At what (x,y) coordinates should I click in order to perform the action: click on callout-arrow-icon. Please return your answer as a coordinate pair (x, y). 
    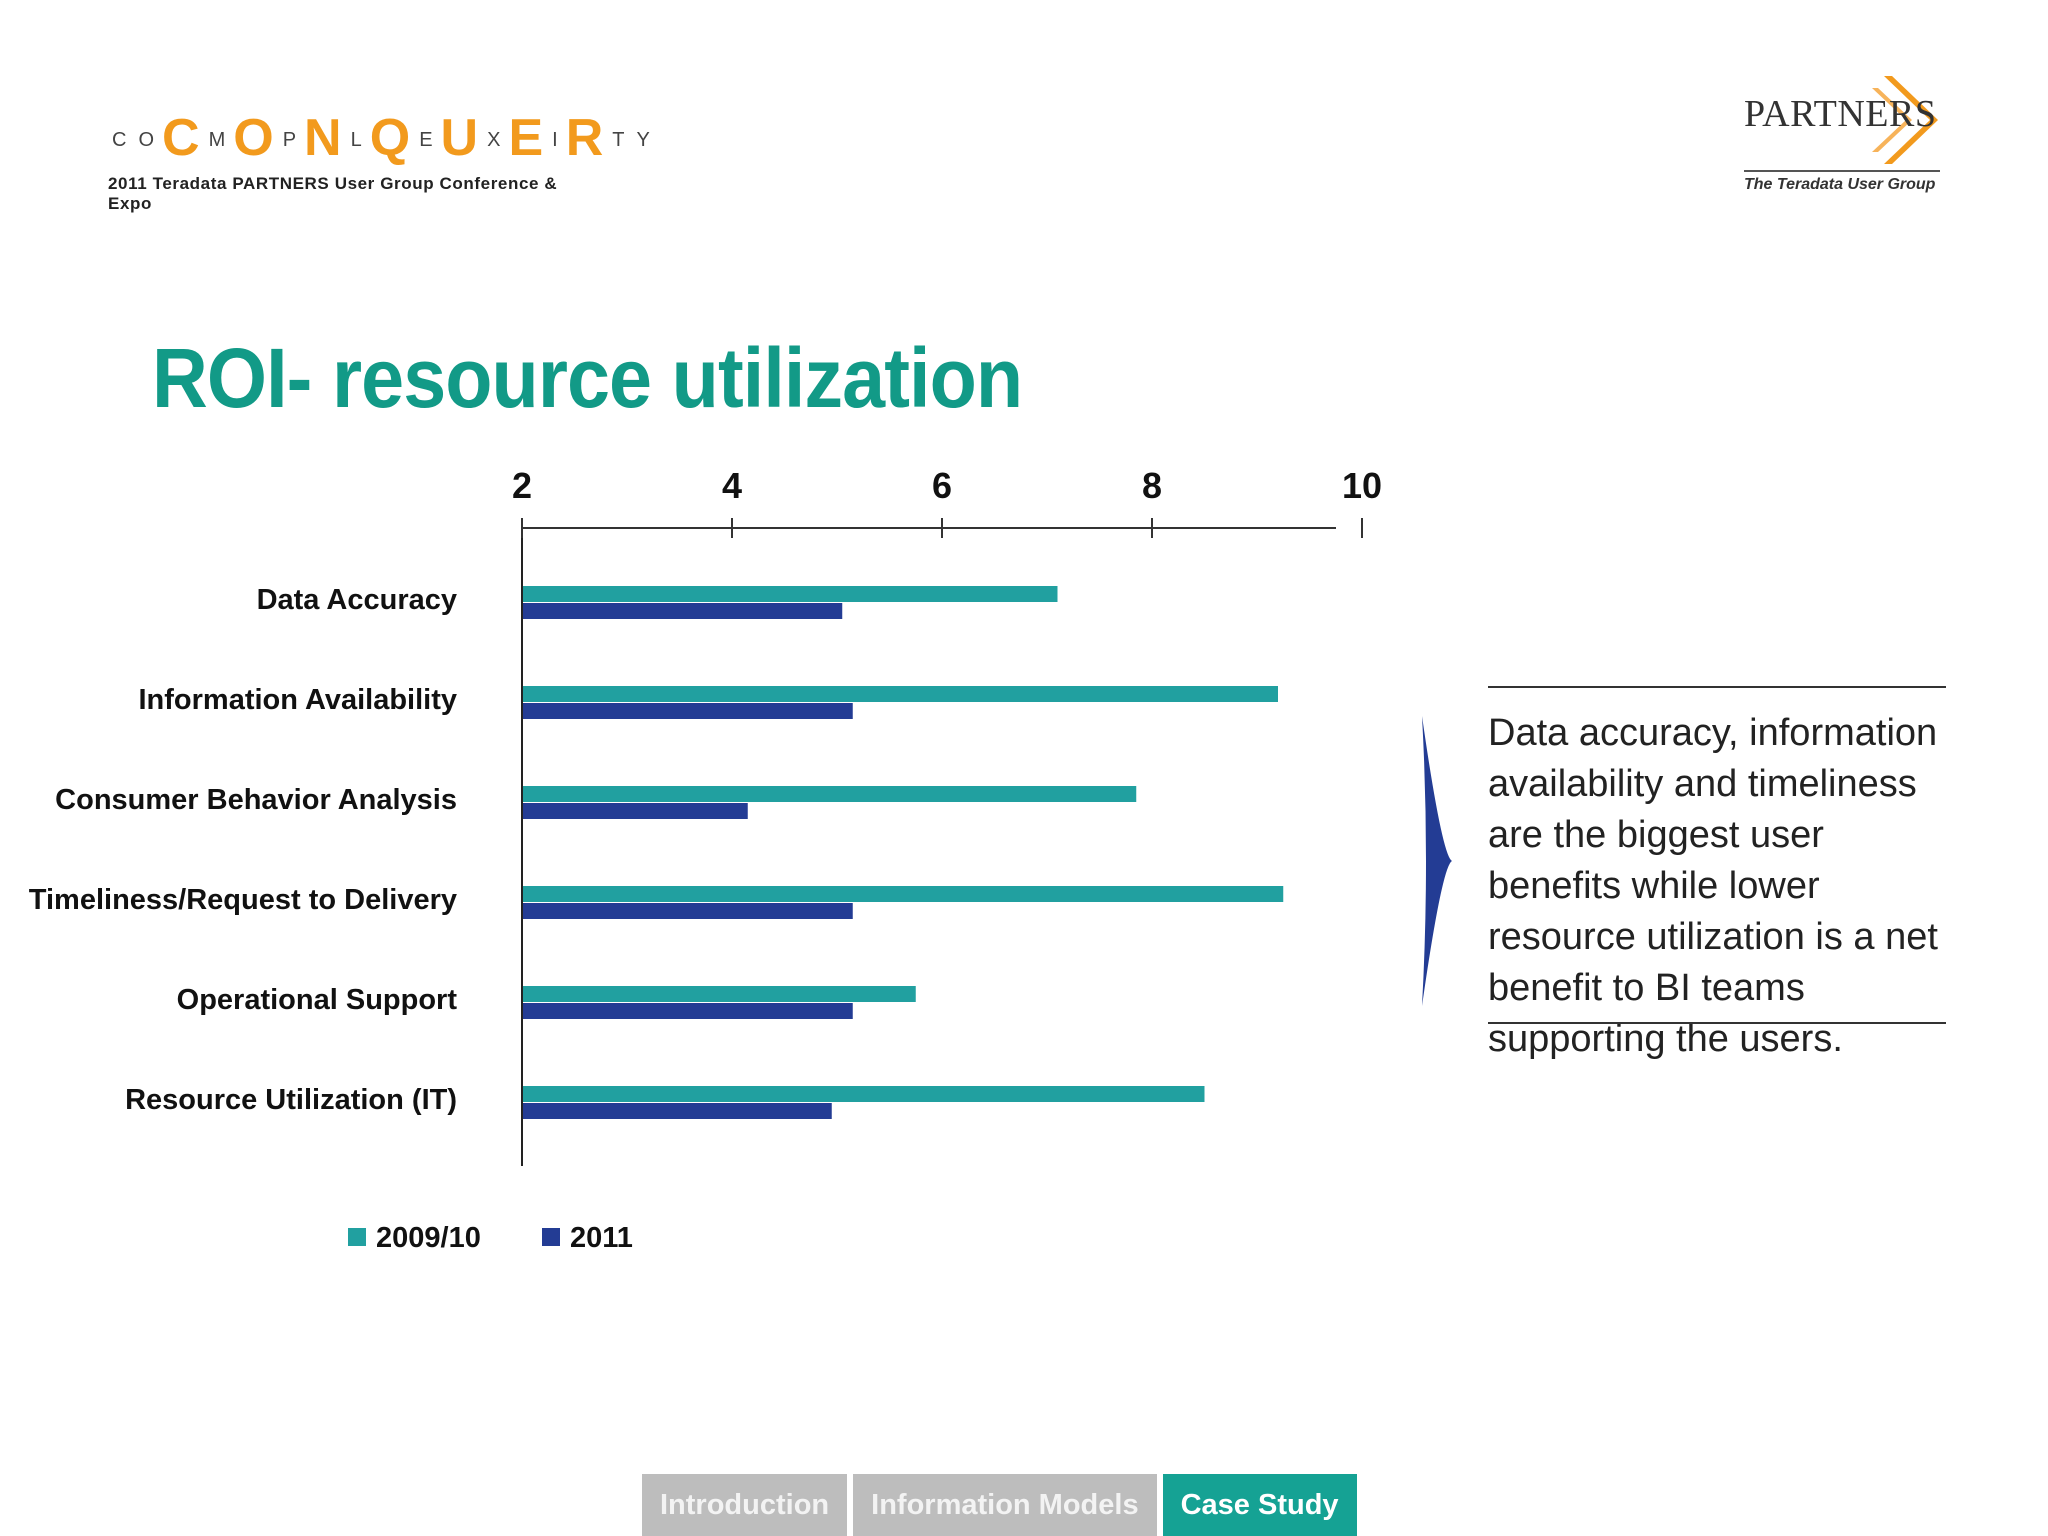
    Looking at the image, I should click on (1437, 861).